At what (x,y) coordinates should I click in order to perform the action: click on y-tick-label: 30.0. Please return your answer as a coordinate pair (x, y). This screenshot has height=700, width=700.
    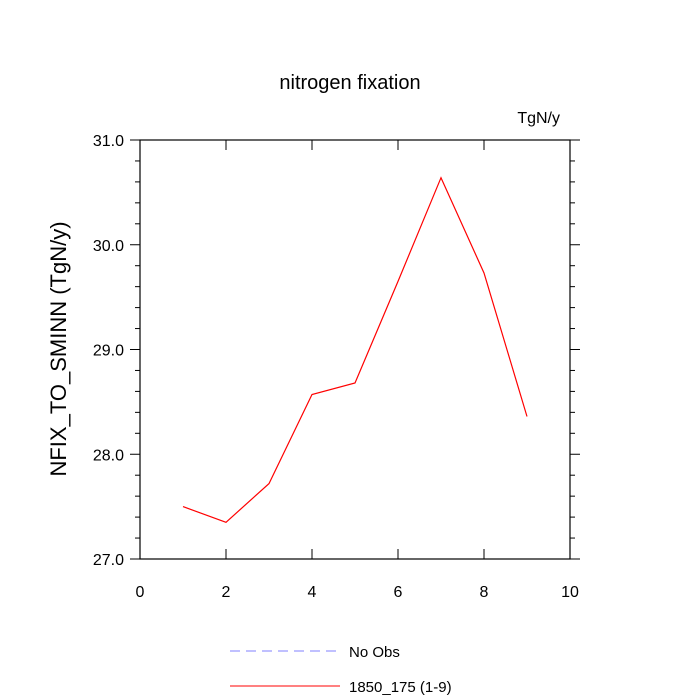
    Looking at the image, I should click on (108, 246).